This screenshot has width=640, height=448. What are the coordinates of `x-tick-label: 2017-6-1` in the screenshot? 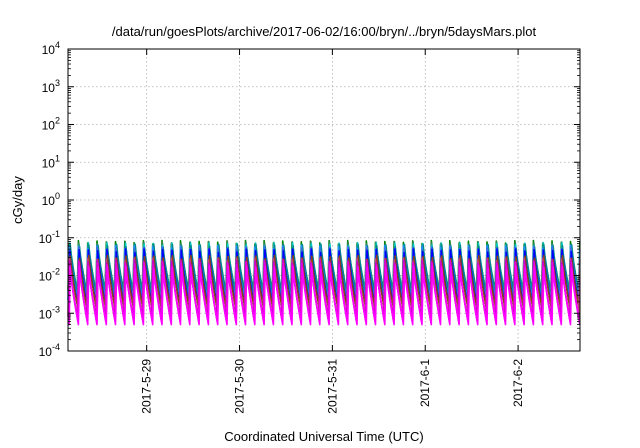 It's located at (425, 383).